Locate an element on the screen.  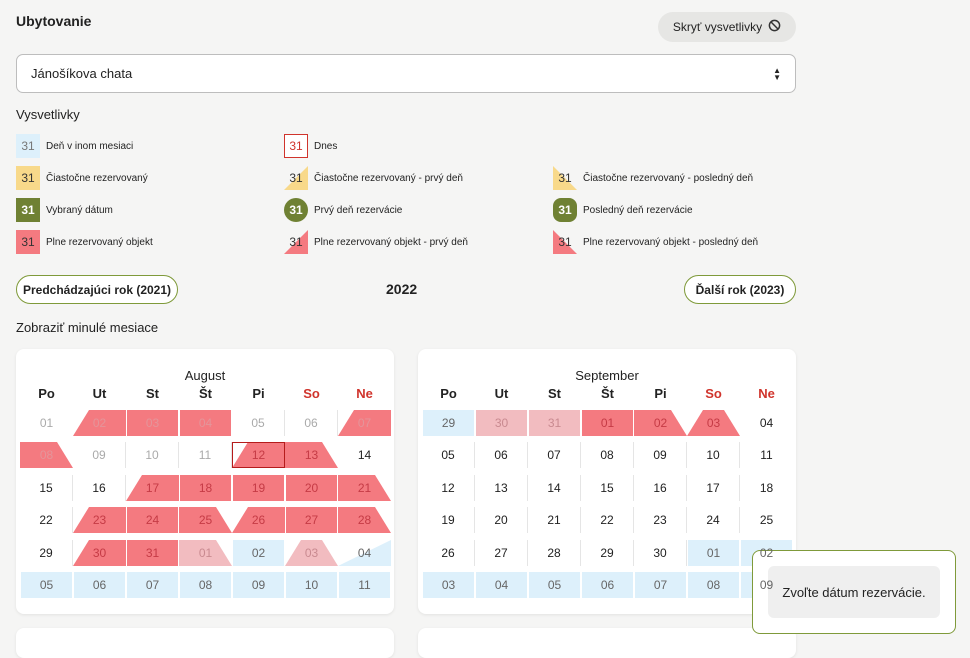
show-past-months-link: Zobraziť minulé mesiace is located at coordinates (87, 327).